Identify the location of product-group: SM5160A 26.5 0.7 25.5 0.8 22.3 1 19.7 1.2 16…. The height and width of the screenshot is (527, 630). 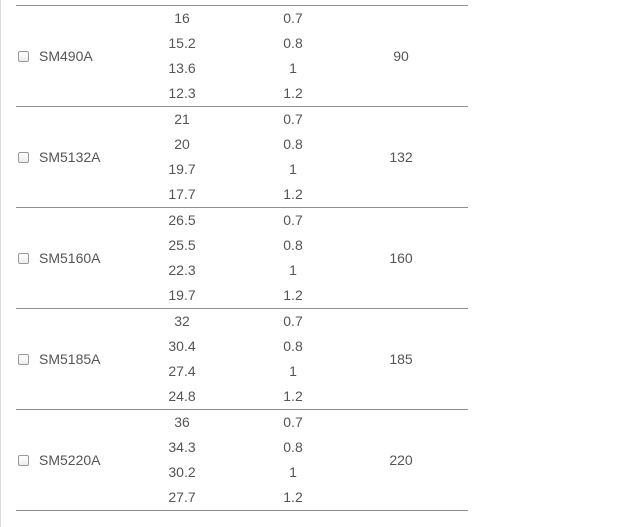
(242, 258).